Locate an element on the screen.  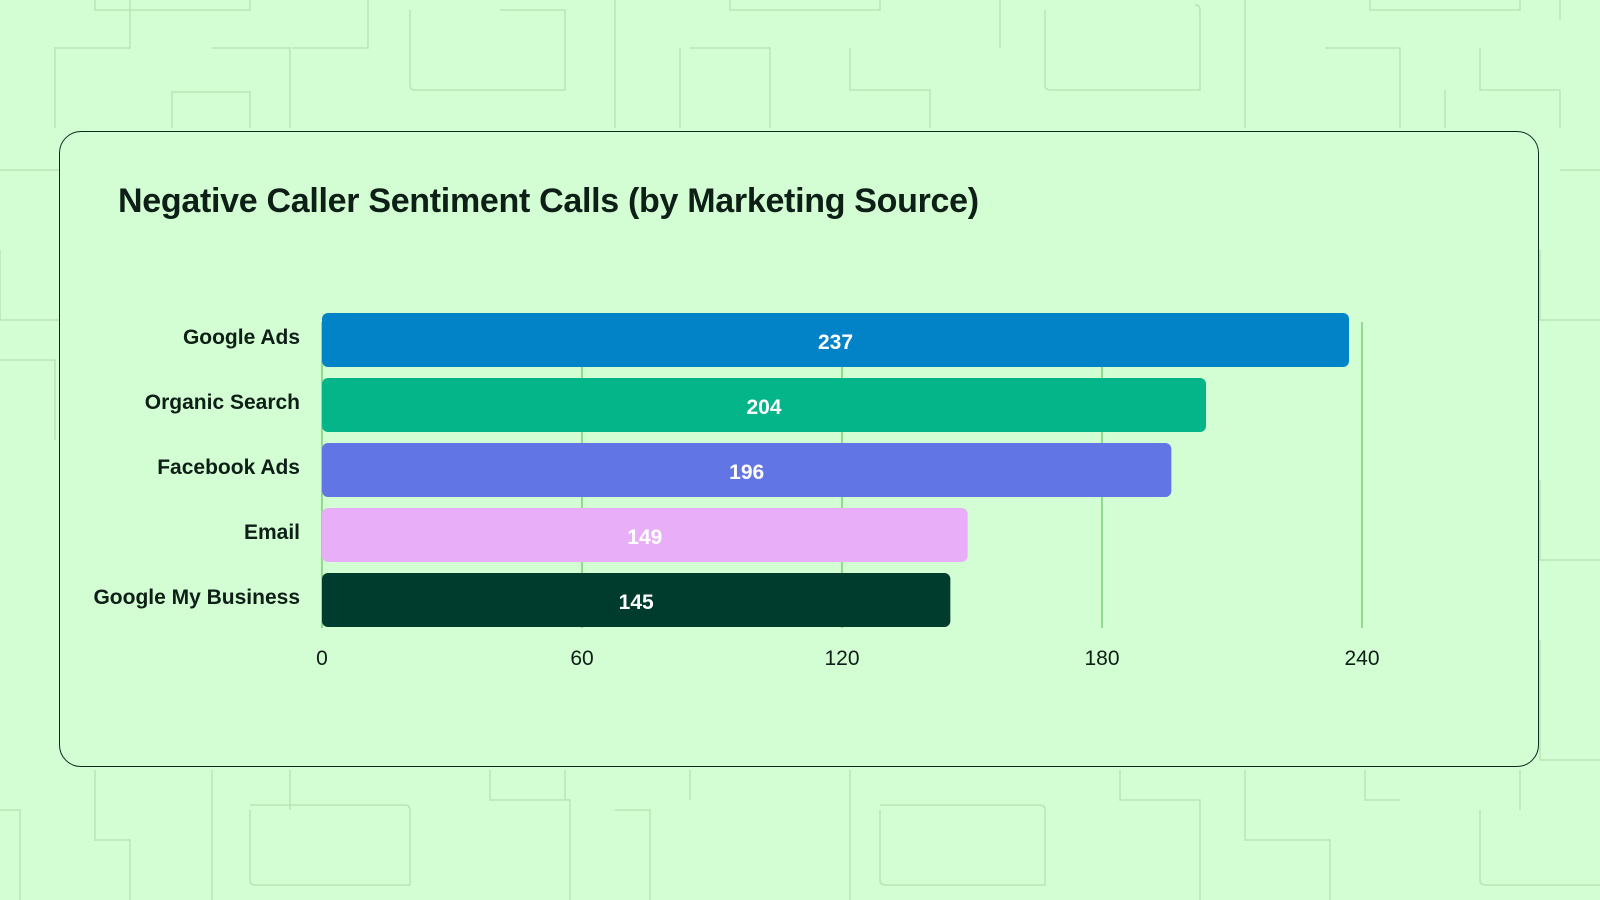
value-label-facebook-ads: 196 is located at coordinates (746, 472).